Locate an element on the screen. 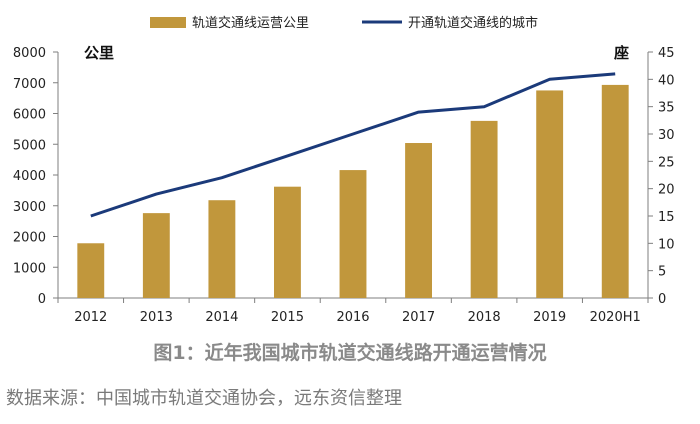 The image size is (700, 424). x-axis-tick-label: 2015 is located at coordinates (287, 317).